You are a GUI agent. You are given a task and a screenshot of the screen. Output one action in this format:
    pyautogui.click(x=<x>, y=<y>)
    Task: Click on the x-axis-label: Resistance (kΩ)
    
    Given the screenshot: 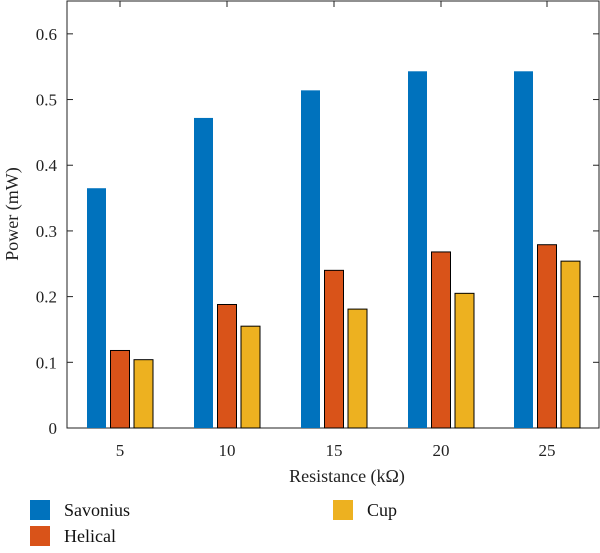 What is the action you would take?
    pyautogui.click(x=347, y=476)
    